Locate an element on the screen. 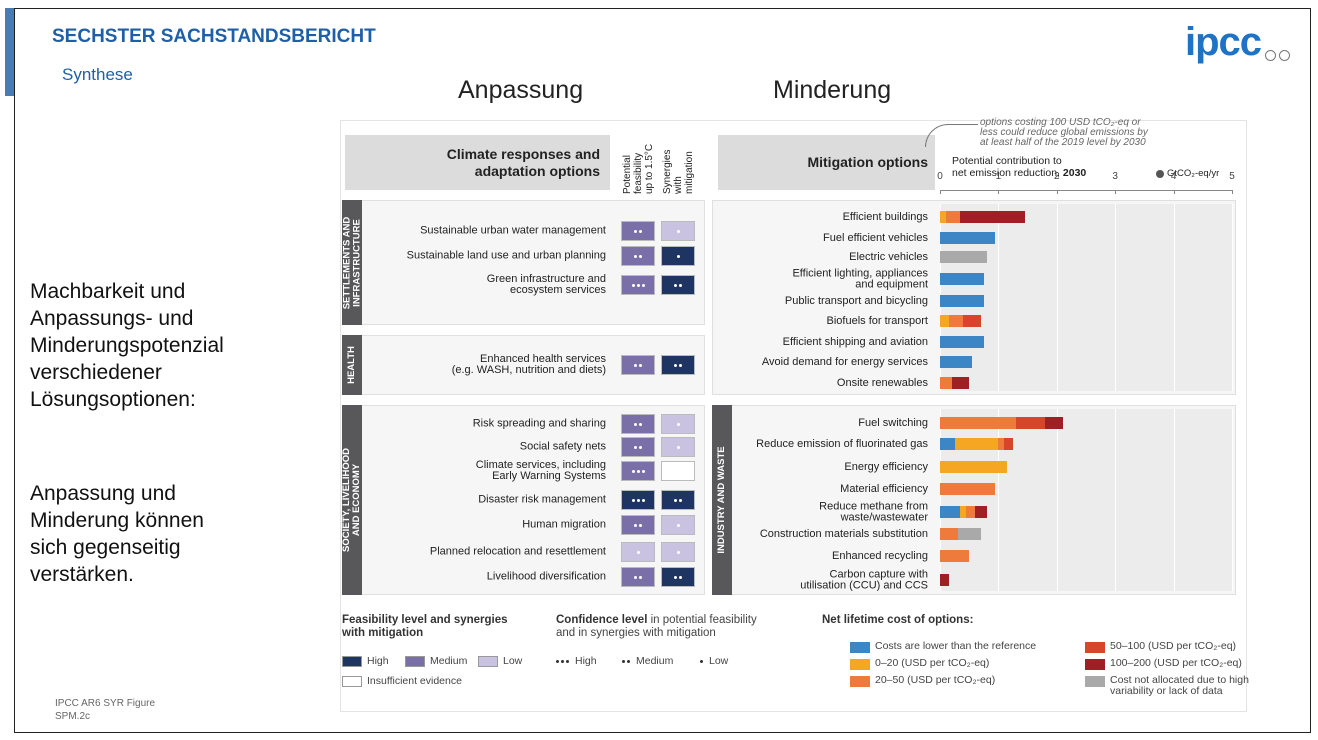  option-label: Energy efficiency is located at coordinates (886, 466).